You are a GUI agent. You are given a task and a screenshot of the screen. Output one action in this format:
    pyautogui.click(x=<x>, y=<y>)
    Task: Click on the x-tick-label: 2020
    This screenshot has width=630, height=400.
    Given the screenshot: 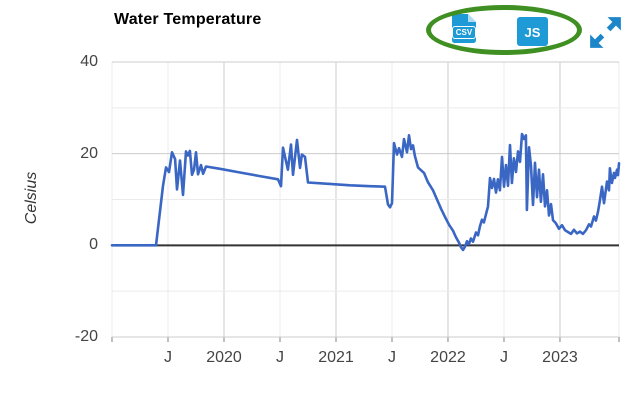 What is the action you would take?
    pyautogui.click(x=224, y=357)
    